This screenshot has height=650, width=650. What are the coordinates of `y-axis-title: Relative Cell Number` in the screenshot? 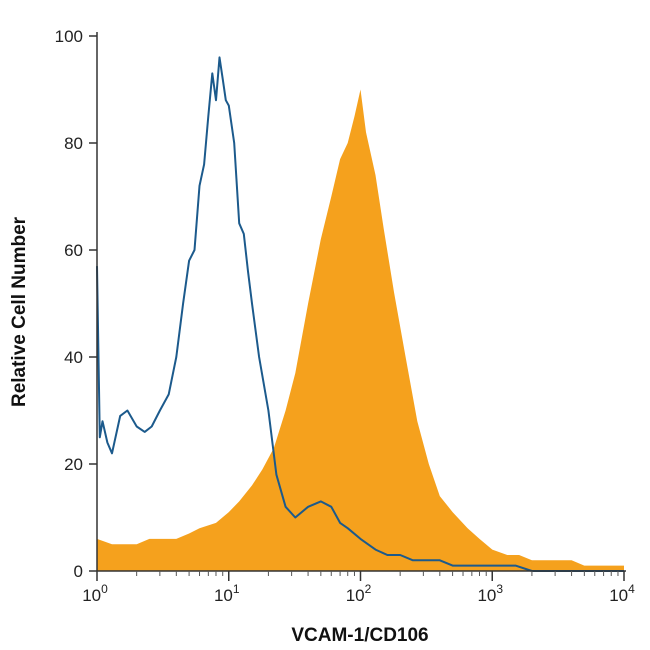 It's located at (19, 311).